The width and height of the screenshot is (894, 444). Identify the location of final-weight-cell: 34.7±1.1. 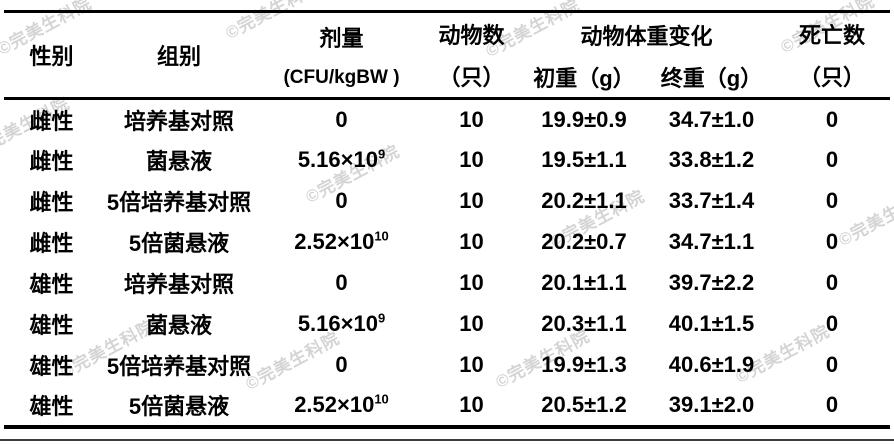
(711, 241).